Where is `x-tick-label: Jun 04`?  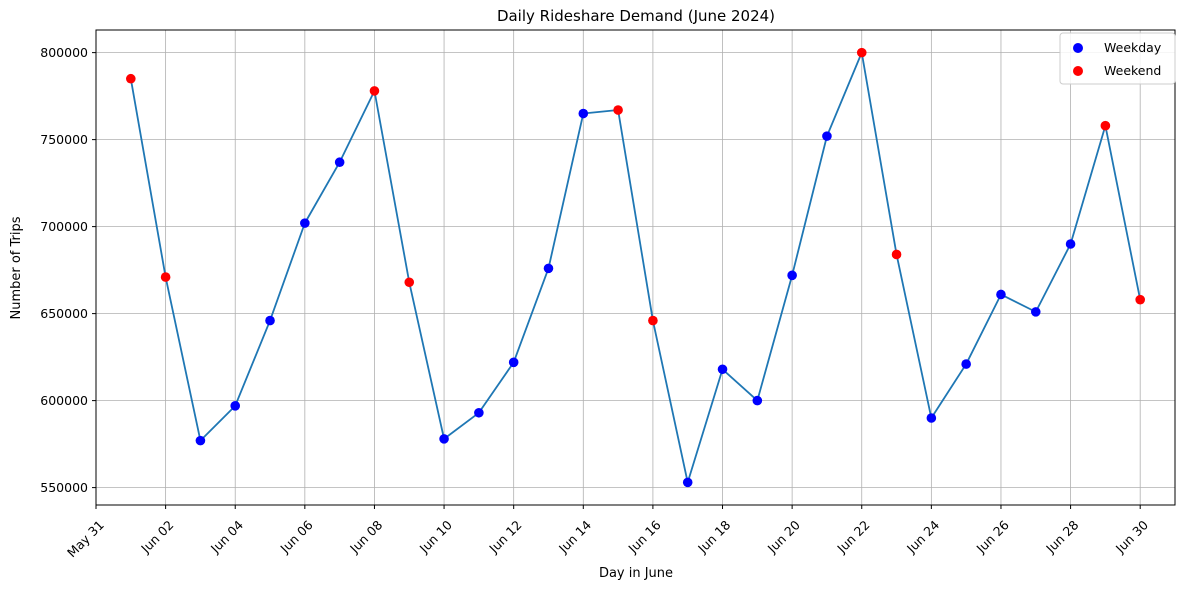
x-tick-label: Jun 04 is located at coordinates (226, 536).